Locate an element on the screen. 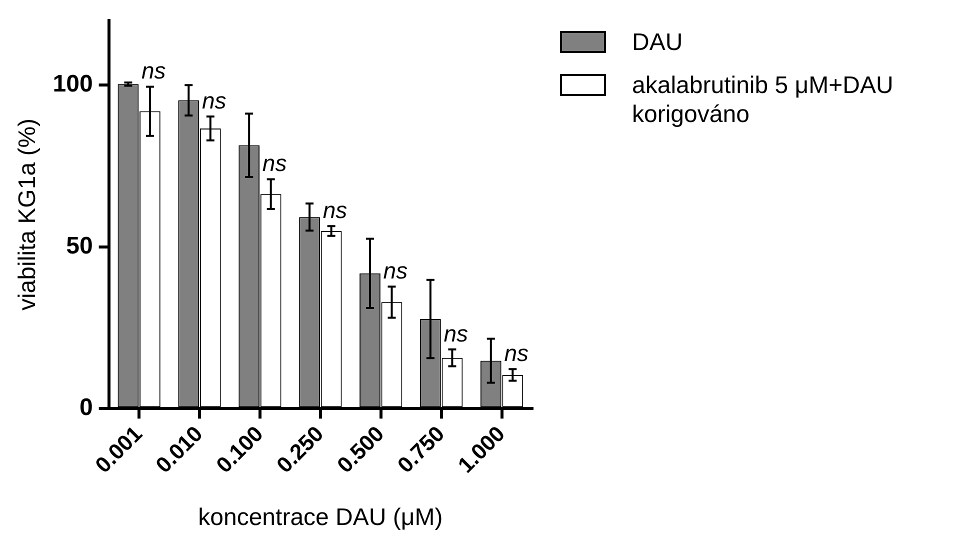 The image size is (972, 545). text: akalabrutinib 5 μM+DAU korigováno is located at coordinates (763, 100).